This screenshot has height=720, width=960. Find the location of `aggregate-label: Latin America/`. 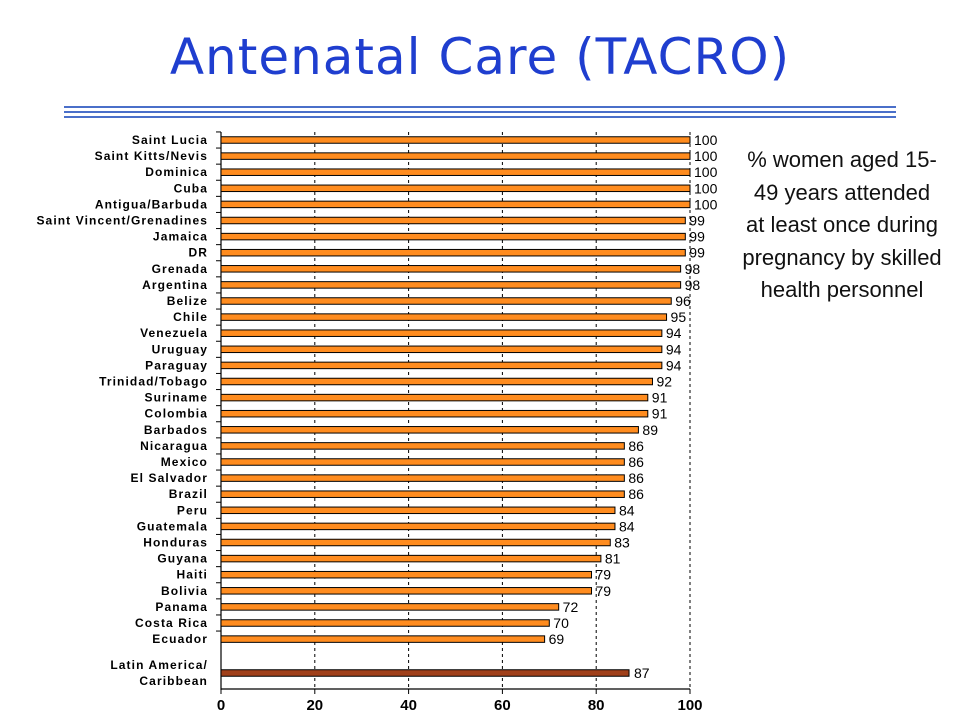

aggregate-label: Latin America/ is located at coordinates (159, 665).